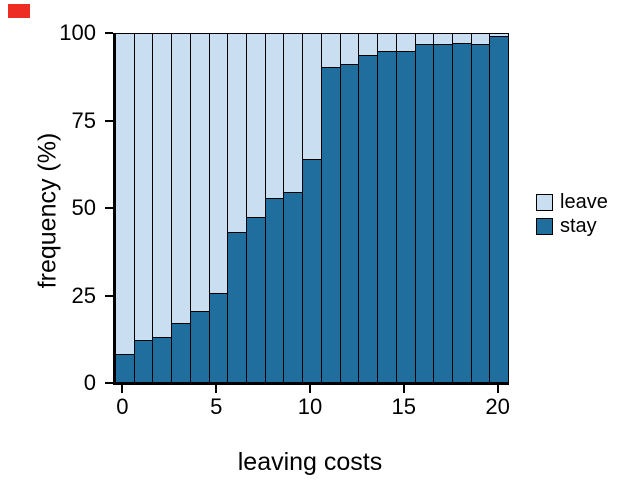  What do you see at coordinates (83, 120) in the screenshot?
I see `y-tick-label: 75` at bounding box center [83, 120].